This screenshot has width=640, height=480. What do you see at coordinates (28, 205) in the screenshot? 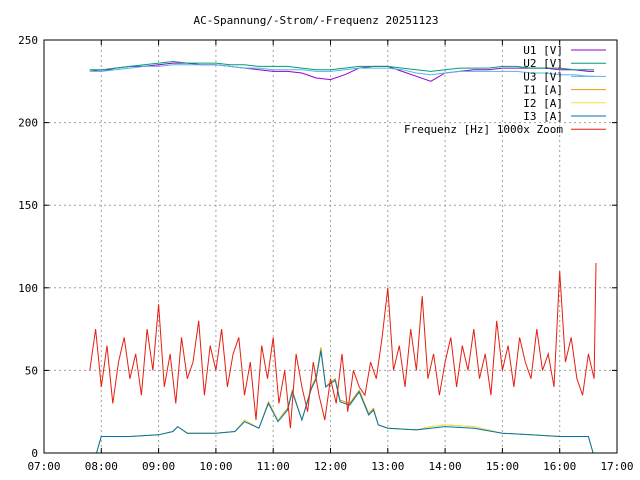
I see `y-tick-label: 150` at bounding box center [28, 205].